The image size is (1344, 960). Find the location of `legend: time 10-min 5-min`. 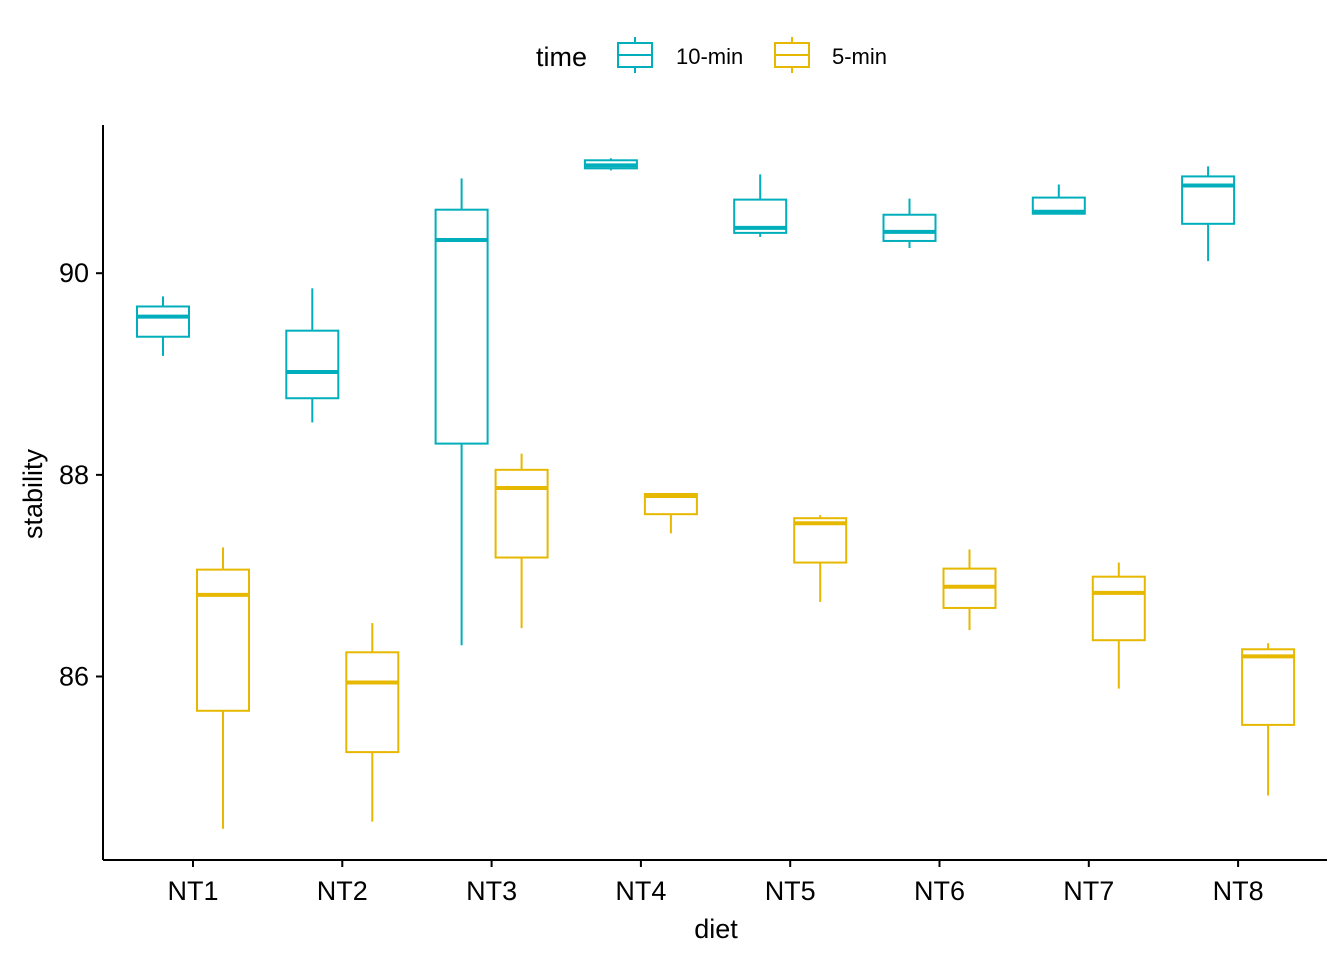

legend: time 10-min 5-min is located at coordinates (711, 55).